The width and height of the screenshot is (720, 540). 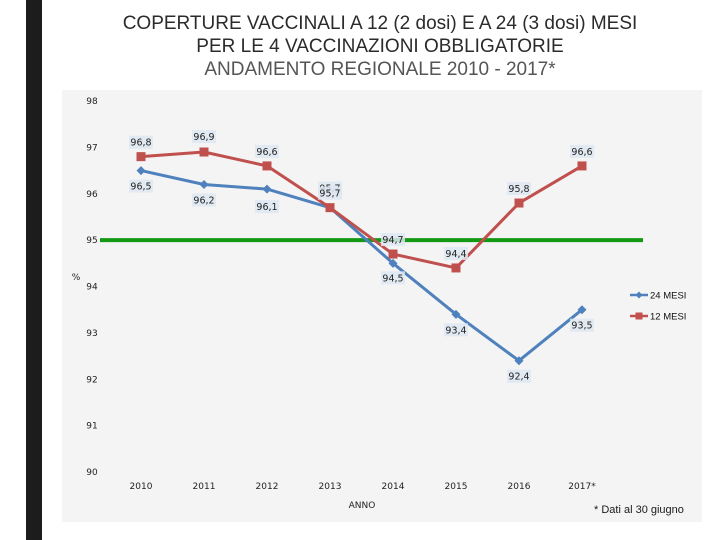 I want to click on y-tick-label: 96, so click(x=92, y=195).